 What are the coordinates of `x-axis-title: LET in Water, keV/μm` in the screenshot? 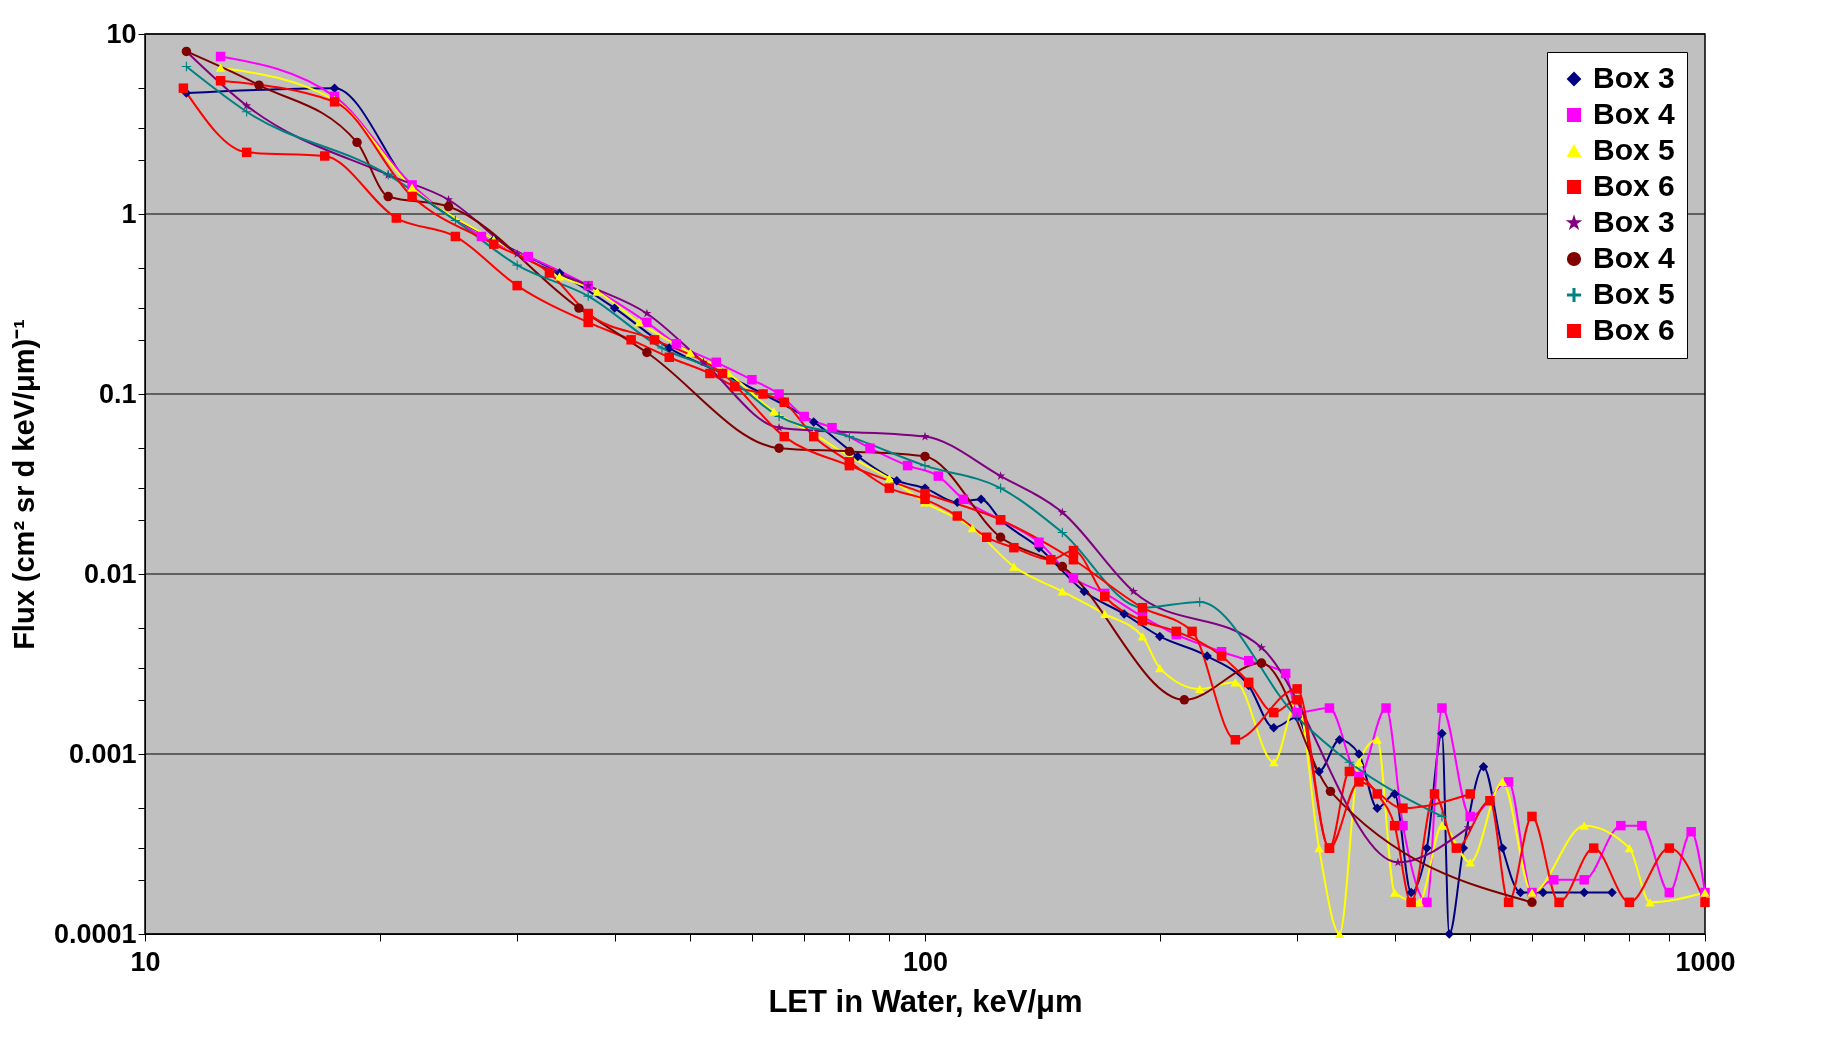 It's located at (925, 1001).